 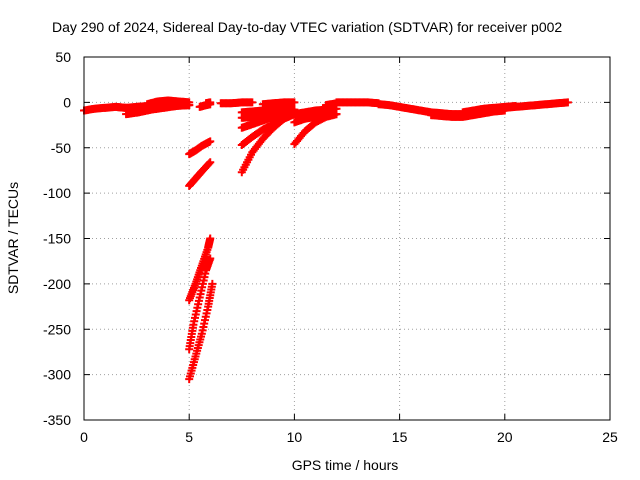 I want to click on y-tick-label: -100, so click(x=57, y=193).